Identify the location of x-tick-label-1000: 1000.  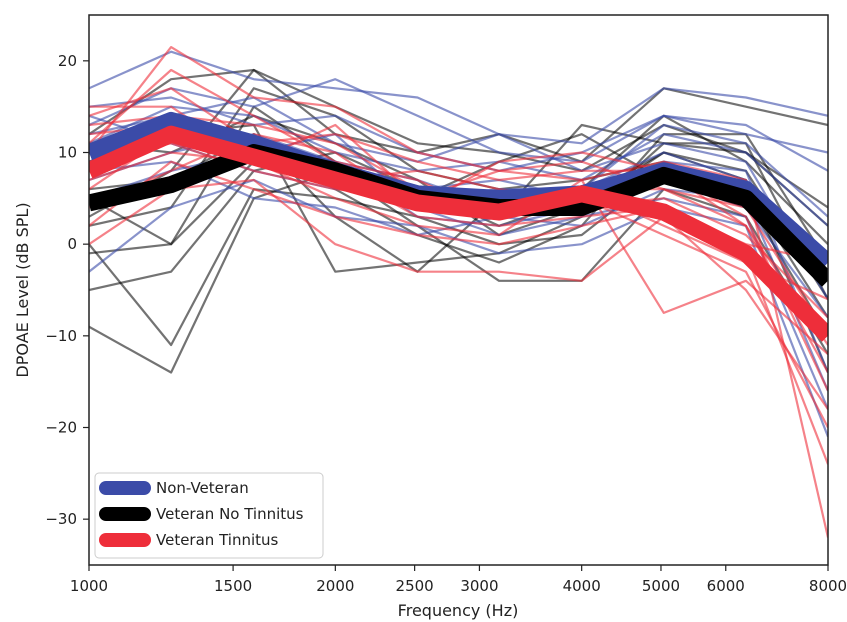
(89, 586).